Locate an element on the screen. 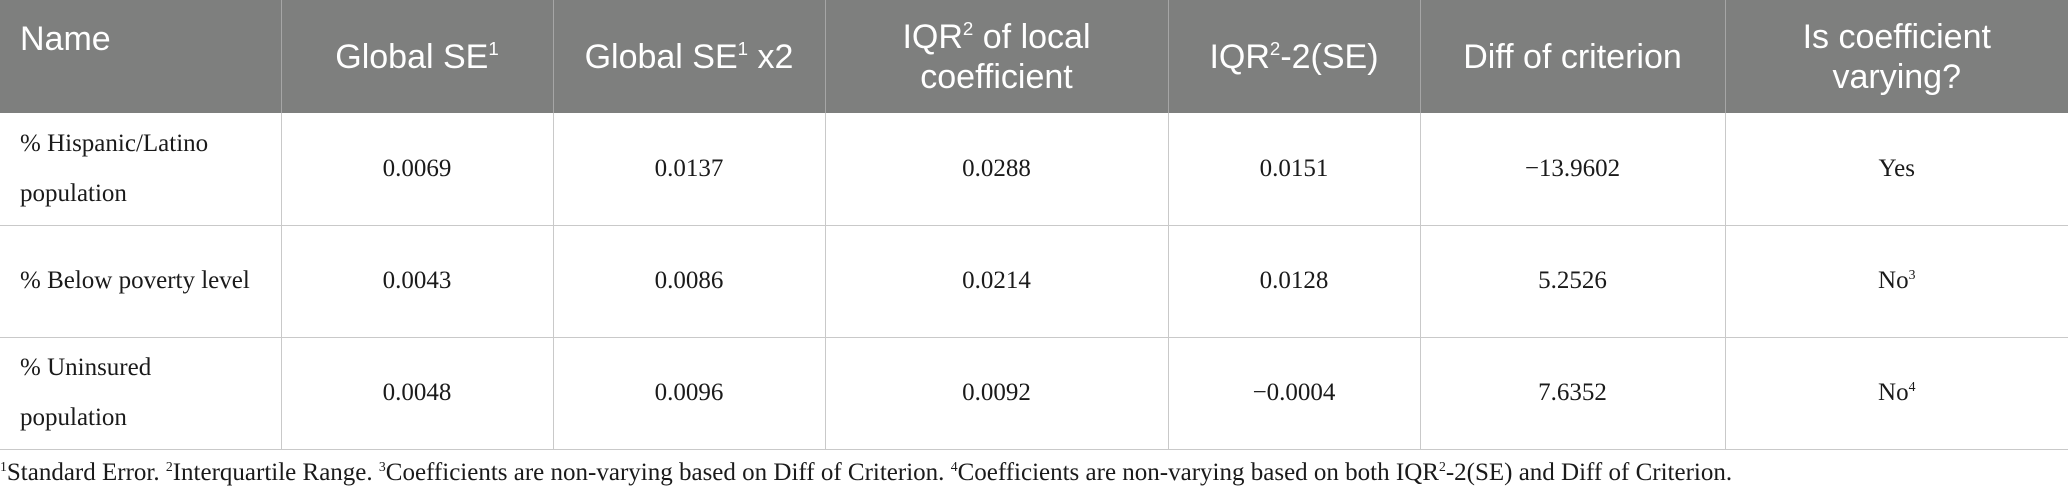  header-iqr: IQR2 of local coefficient is located at coordinates (996, 56).